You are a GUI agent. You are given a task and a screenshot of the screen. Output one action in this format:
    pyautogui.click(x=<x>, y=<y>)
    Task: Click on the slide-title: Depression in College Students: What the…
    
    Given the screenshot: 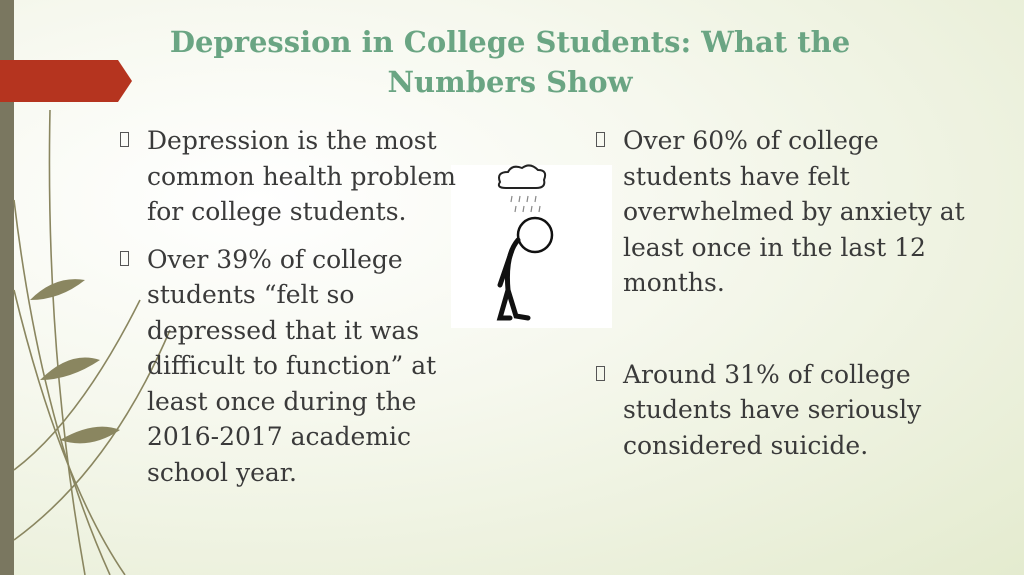 What is the action you would take?
    pyautogui.click(x=510, y=62)
    